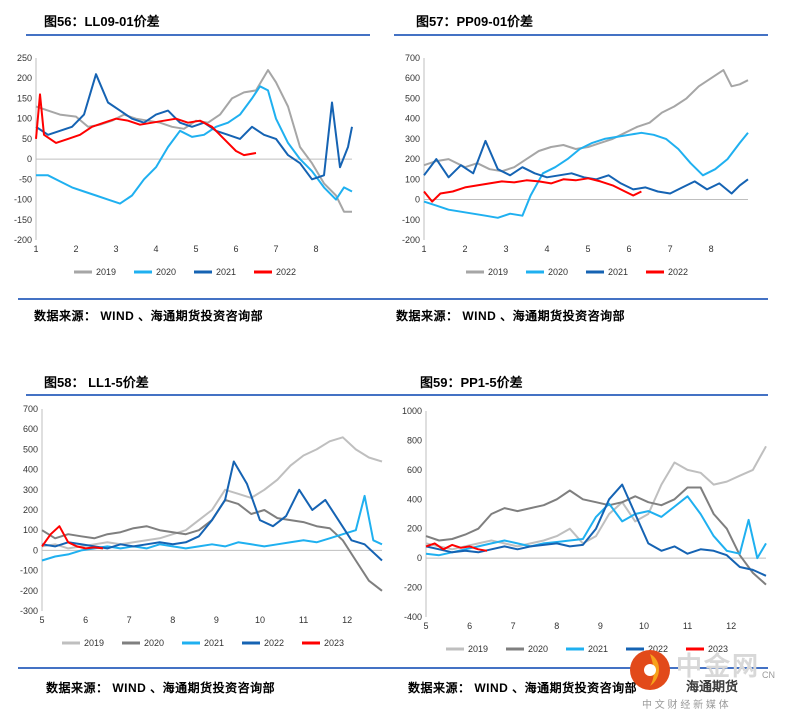 The width and height of the screenshot is (788, 718). I want to click on series-line-2023, so click(456, 547).